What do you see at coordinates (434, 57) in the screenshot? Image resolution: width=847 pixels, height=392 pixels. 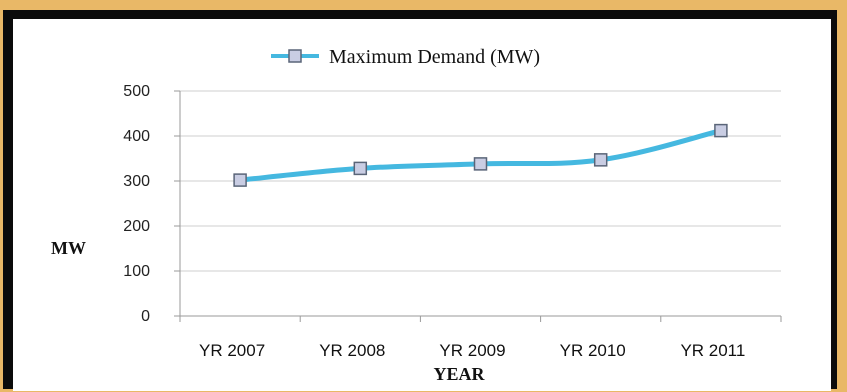 I see `legend-label: Maximum Demand (MW)` at bounding box center [434, 57].